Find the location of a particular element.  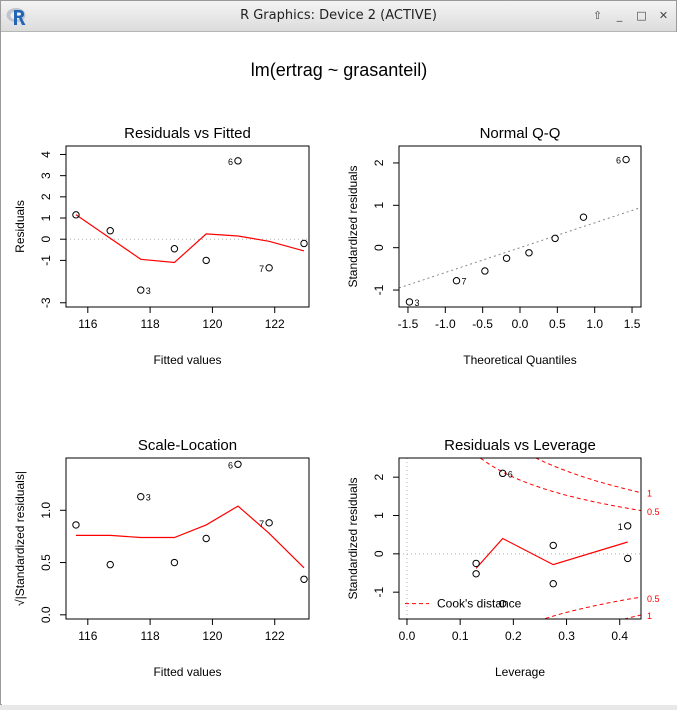

panel-title: Residuals vs Leverage is located at coordinates (520, 445).